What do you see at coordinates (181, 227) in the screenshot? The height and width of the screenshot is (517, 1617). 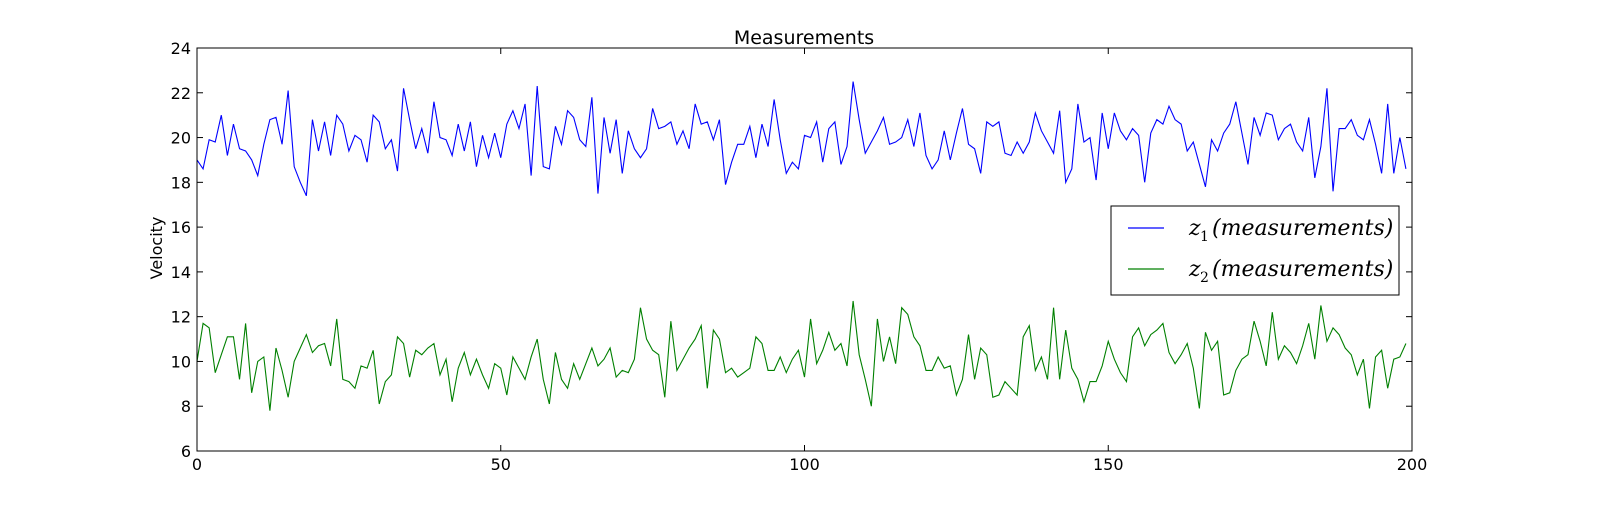 I see `y-tick-label: 16` at bounding box center [181, 227].